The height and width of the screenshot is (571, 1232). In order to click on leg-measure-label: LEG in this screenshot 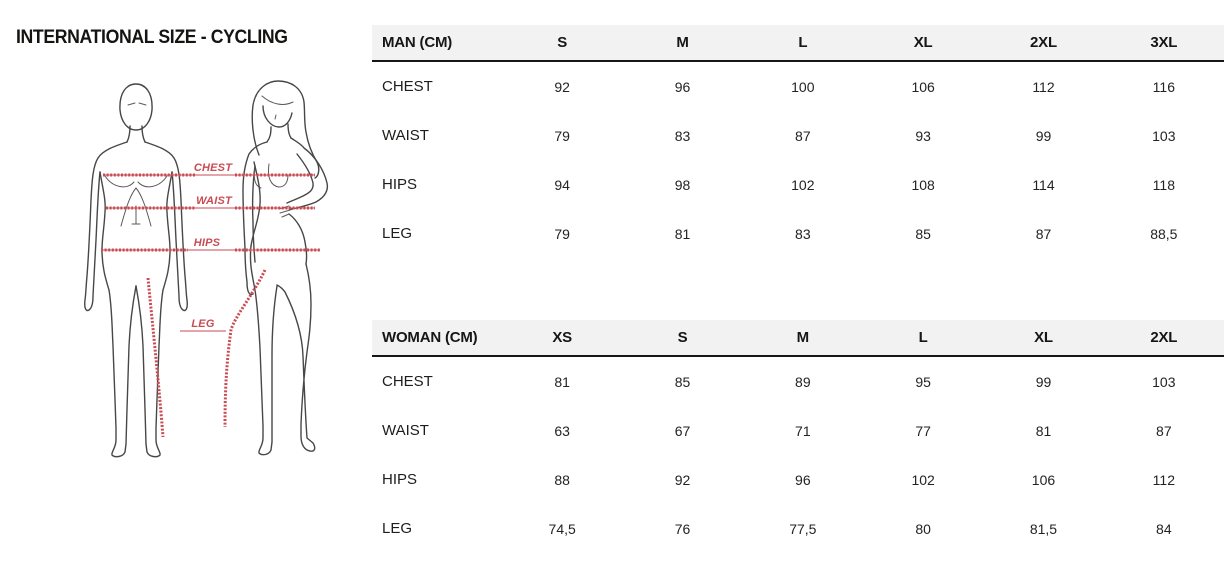, I will do `click(202, 324)`.